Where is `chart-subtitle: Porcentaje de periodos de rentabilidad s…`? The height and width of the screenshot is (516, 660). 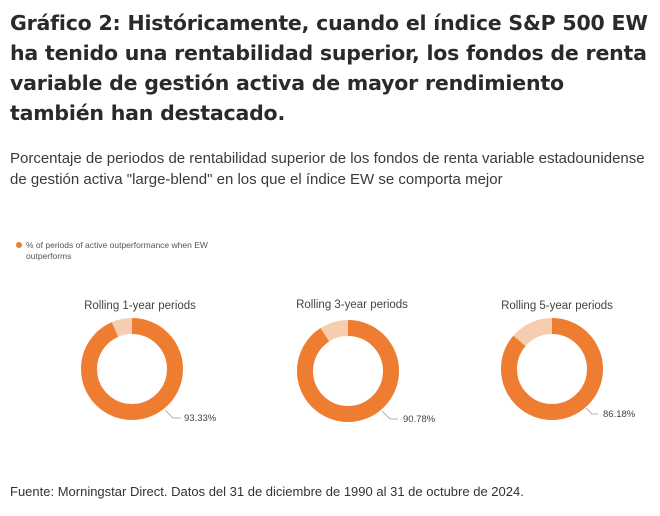 chart-subtitle: Porcentaje de periodos de rentabilidad s… is located at coordinates (327, 169).